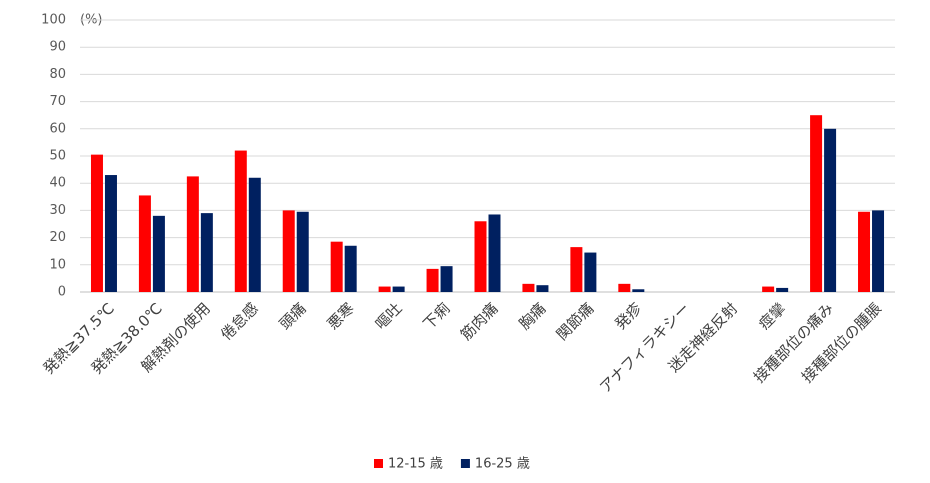 This screenshot has height=483, width=930. What do you see at coordinates (532, 316) in the screenshot?
I see `x-tick-label: 胸痛` at bounding box center [532, 316].